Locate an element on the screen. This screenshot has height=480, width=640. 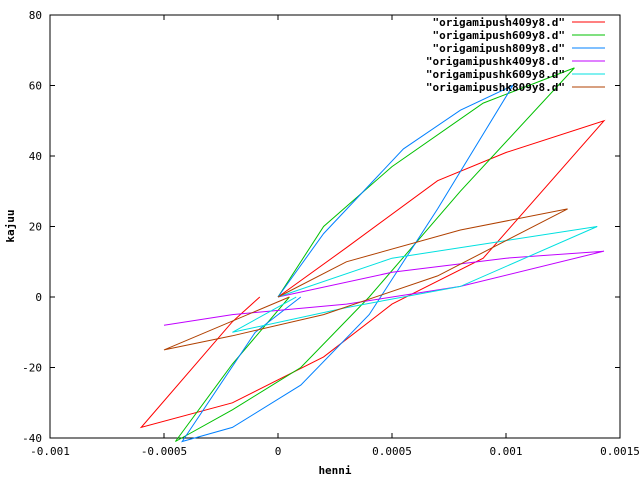
legend-label: "origamipushk609y8.d" is located at coordinates (495, 74).